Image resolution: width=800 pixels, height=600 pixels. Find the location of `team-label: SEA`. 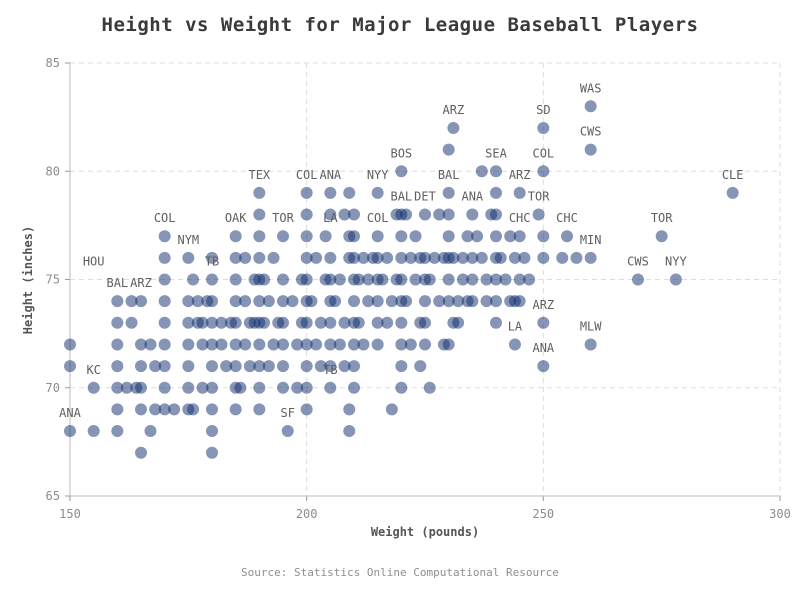

team-label: SEA is located at coordinates (496, 153).